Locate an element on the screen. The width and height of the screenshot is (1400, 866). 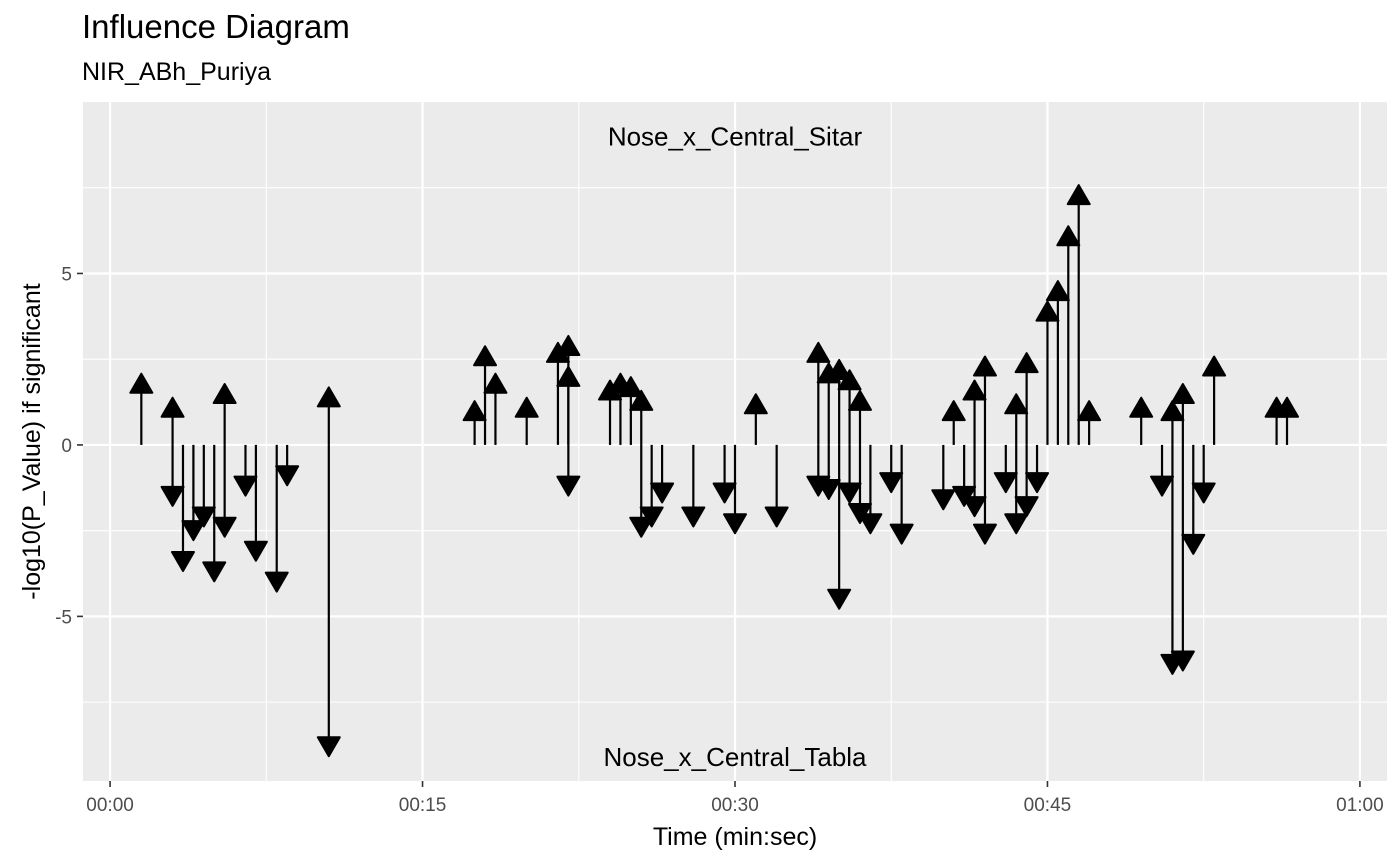
y-tick-label: 5 is located at coordinates (66, 274).